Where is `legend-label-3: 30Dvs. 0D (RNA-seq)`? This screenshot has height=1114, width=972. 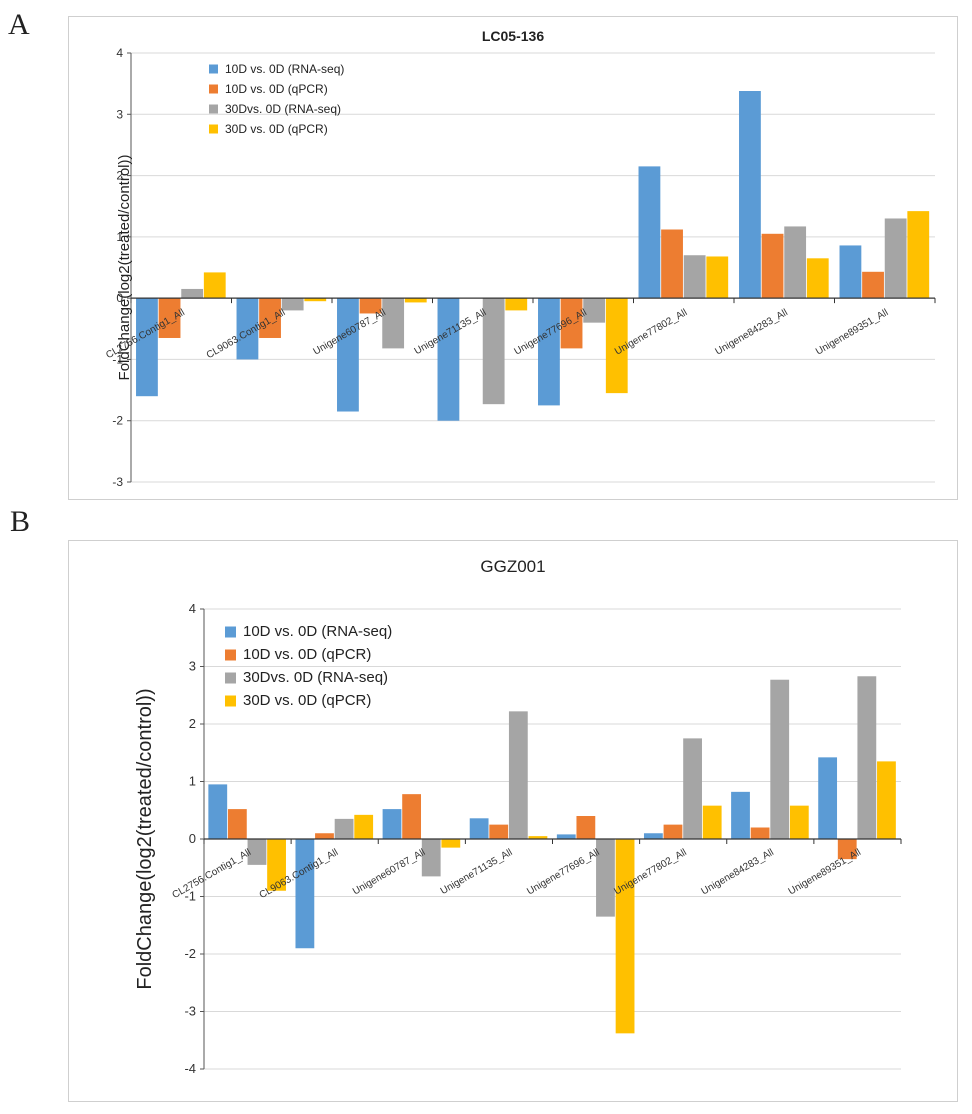 legend-label-3: 30Dvs. 0D (RNA-seq) is located at coordinates (315, 677).